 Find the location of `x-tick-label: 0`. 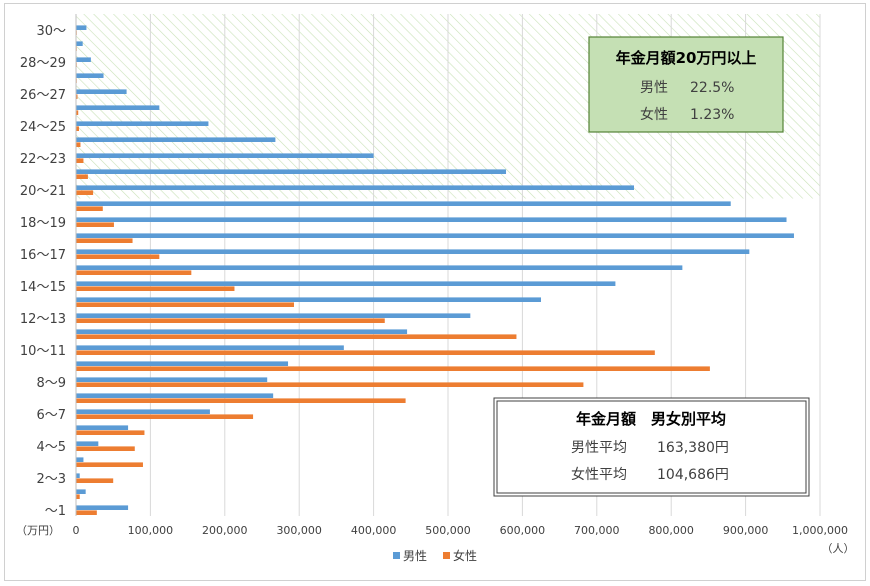

x-tick-label: 0 is located at coordinates (76, 530).